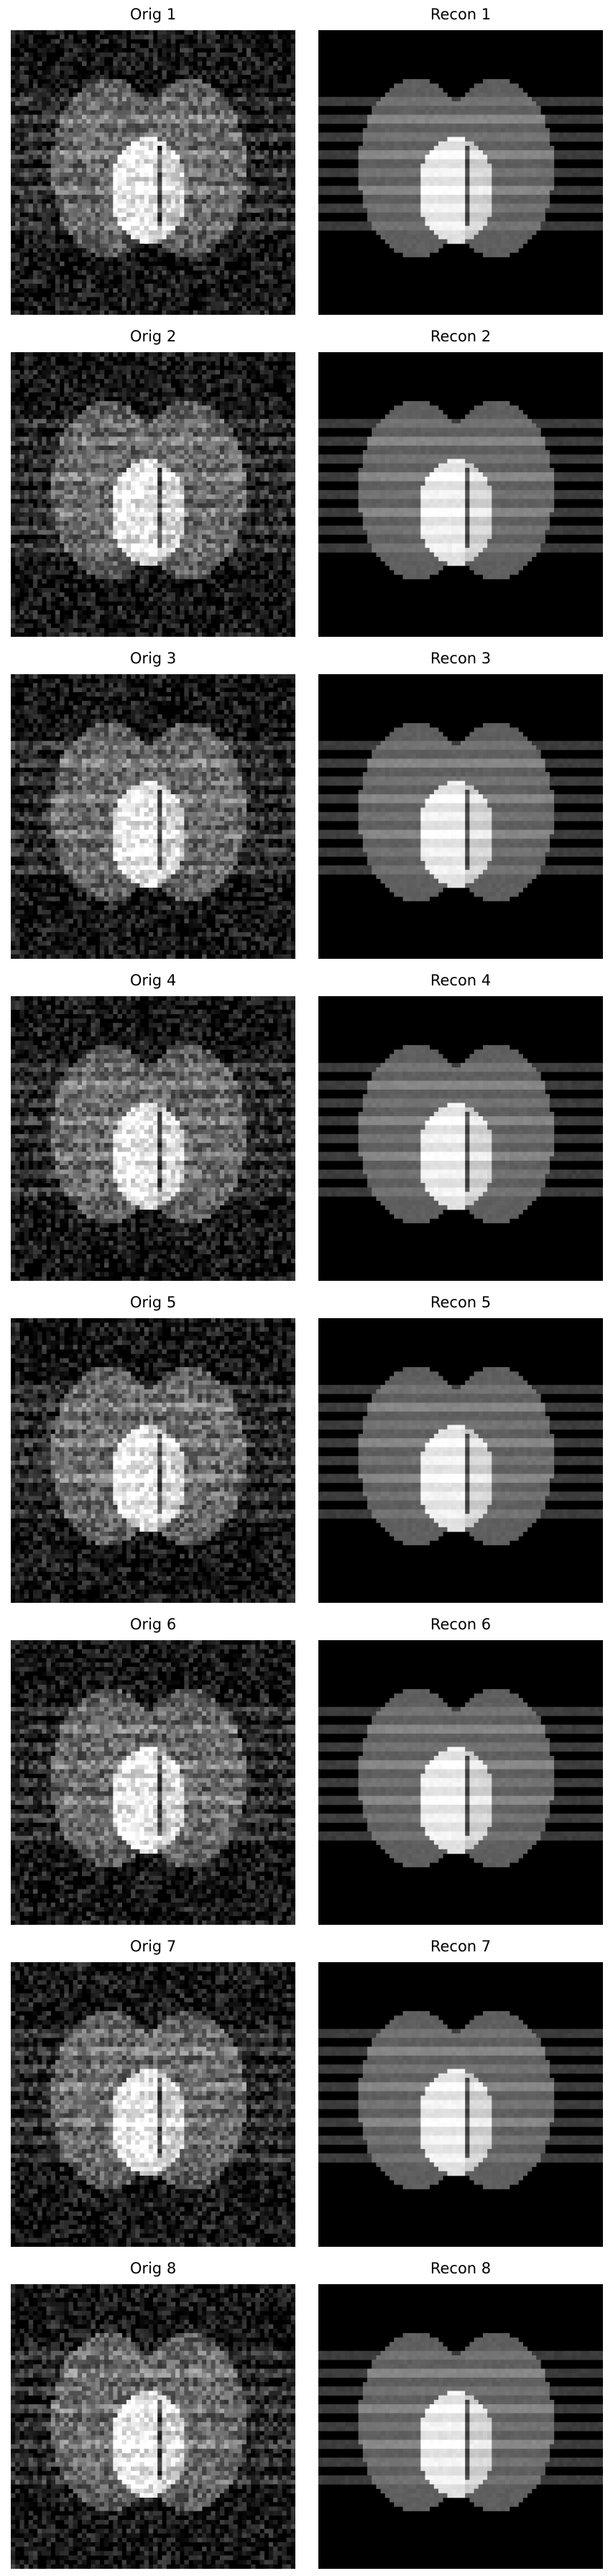 Image resolution: width=613 pixels, height=2576 pixels. What do you see at coordinates (153, 658) in the screenshot?
I see `orig-title: Orig 3` at bounding box center [153, 658].